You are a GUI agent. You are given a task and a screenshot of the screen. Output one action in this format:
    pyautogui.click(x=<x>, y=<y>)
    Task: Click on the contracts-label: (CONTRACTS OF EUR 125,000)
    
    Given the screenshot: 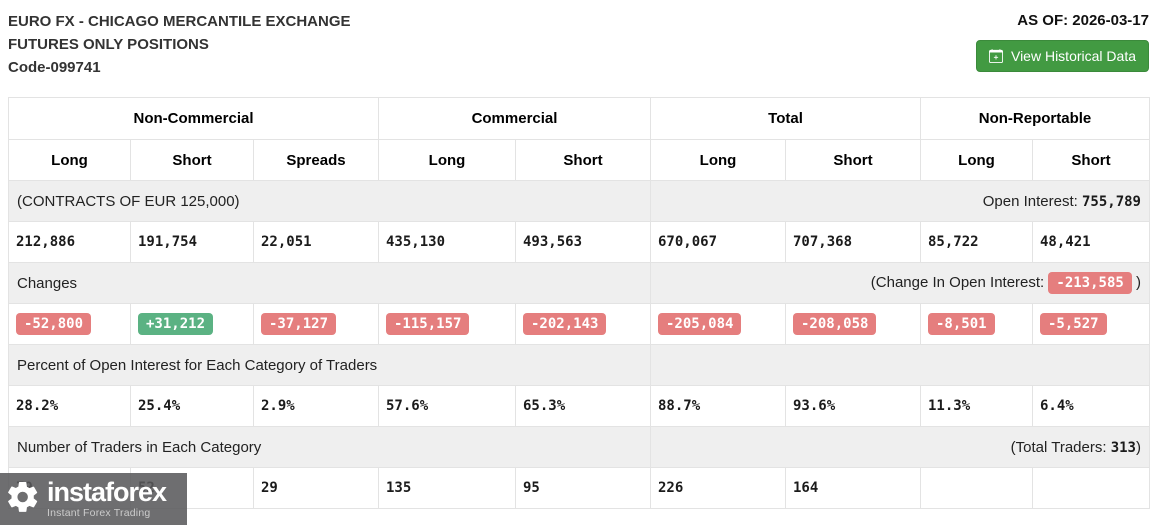 What is the action you would take?
    pyautogui.click(x=329, y=201)
    